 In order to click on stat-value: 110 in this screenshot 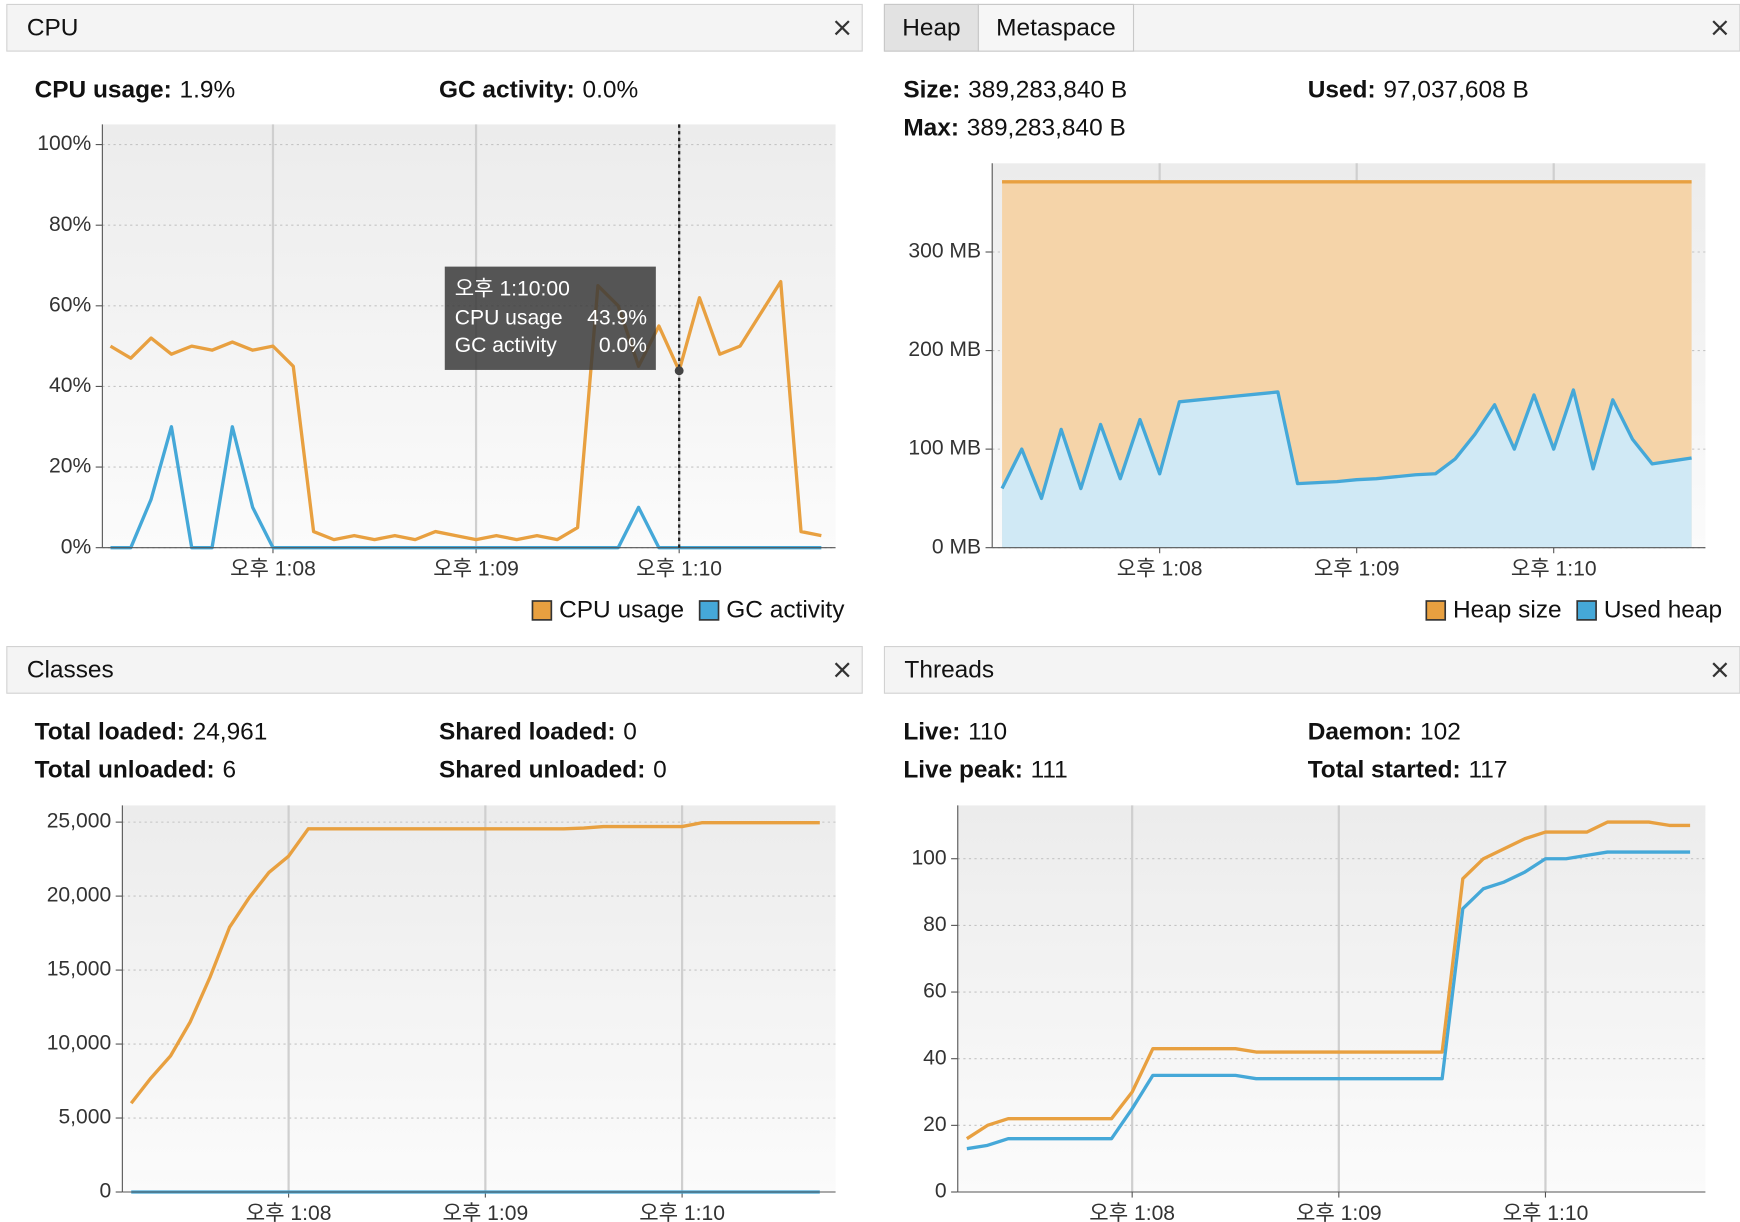, I will do `click(987, 732)`.